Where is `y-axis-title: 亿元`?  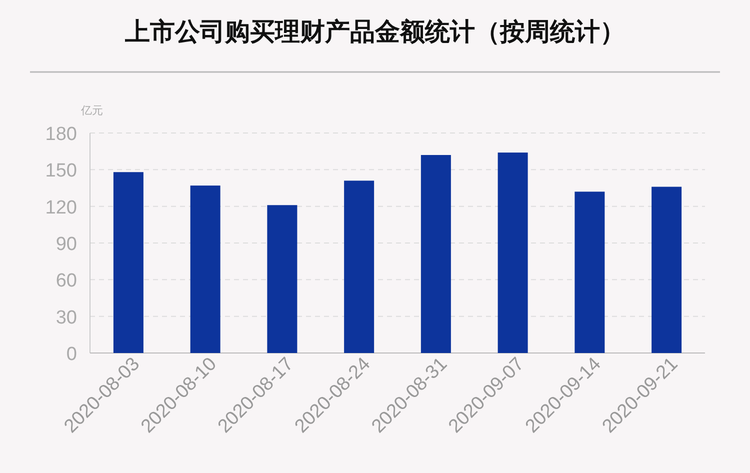 y-axis-title: 亿元 is located at coordinates (91, 111).